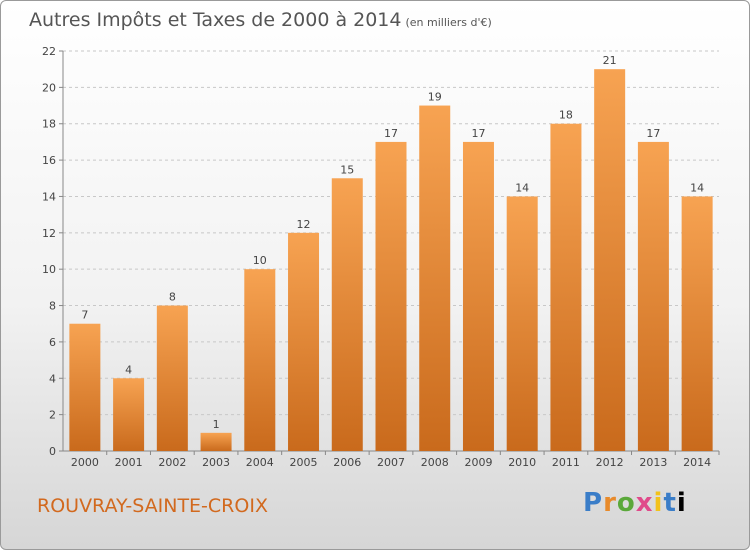 The height and width of the screenshot is (550, 750). I want to click on commune-name: ROUVRAY-SAINTE-CROIX, so click(152, 506).